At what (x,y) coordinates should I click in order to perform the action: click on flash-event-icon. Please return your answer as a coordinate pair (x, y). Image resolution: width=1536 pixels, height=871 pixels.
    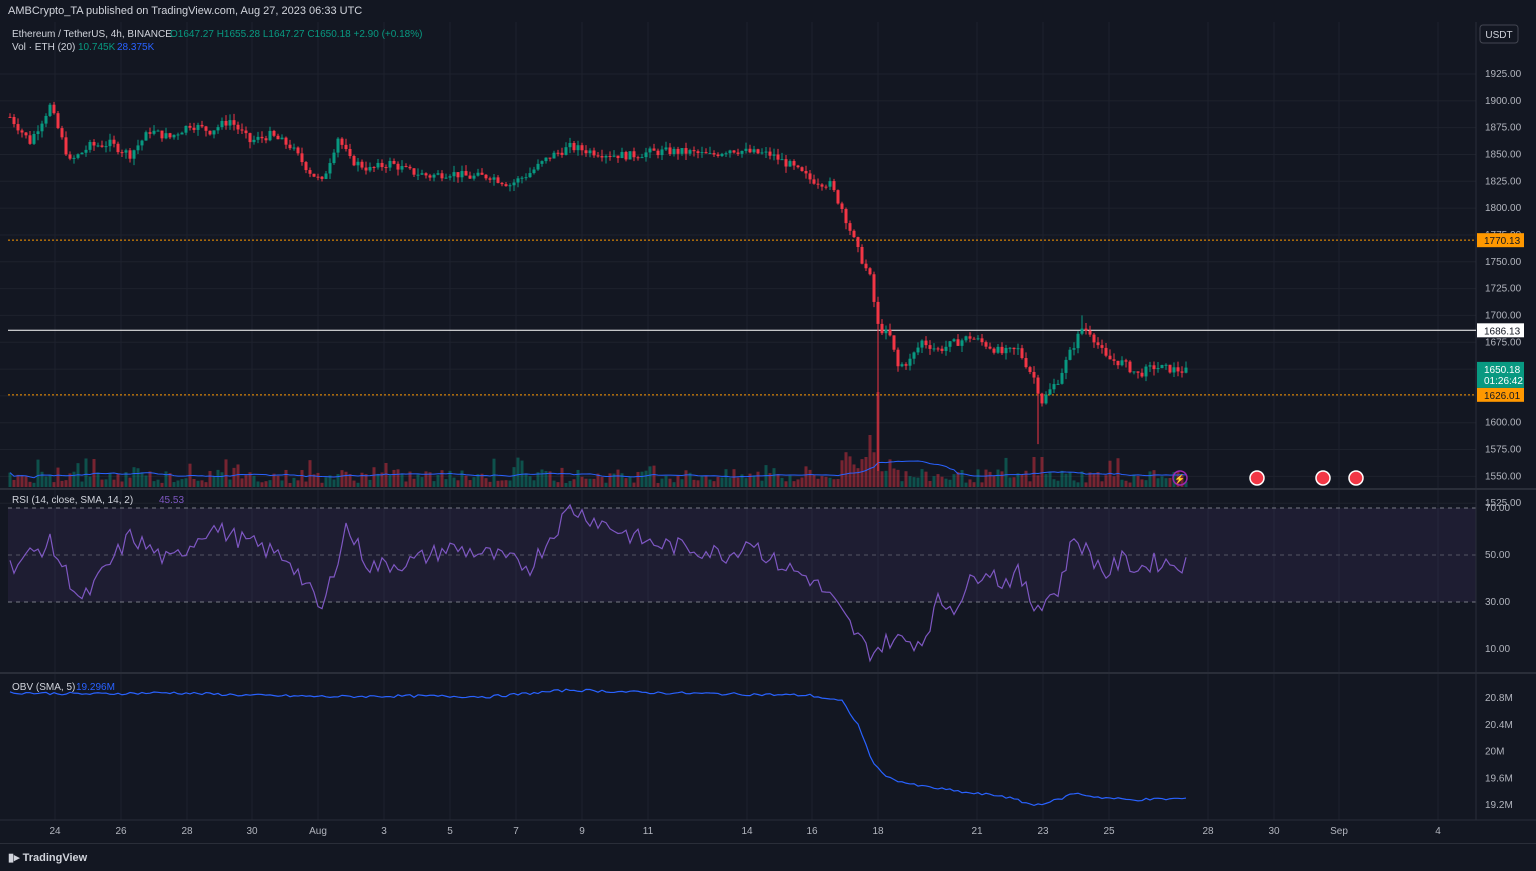
    Looking at the image, I should click on (1180, 478).